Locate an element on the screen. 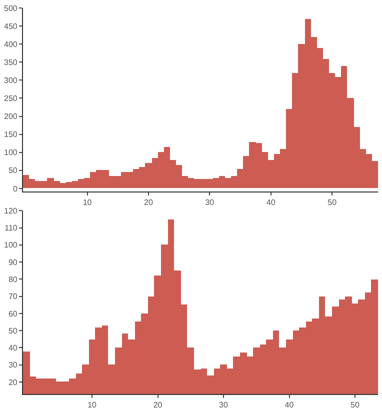 This screenshot has width=382, height=414. y-tick-label: 30 is located at coordinates (13, 365).